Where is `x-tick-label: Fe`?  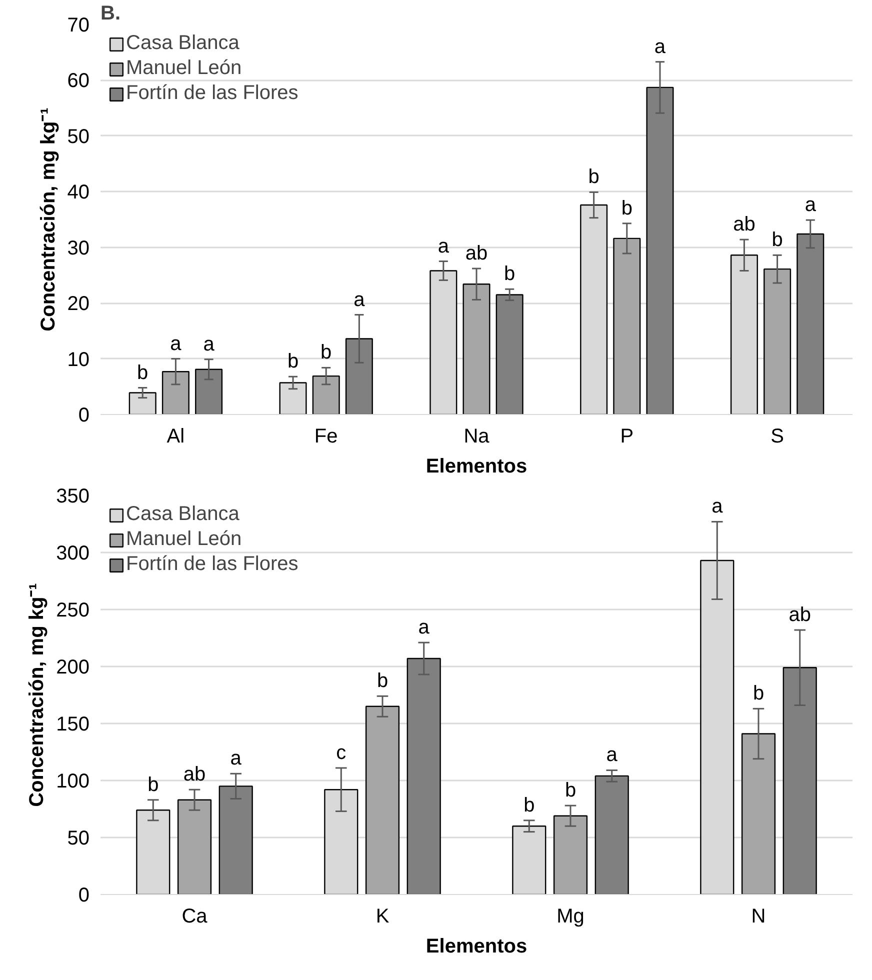
x-tick-label: Fe is located at coordinates (326, 437).